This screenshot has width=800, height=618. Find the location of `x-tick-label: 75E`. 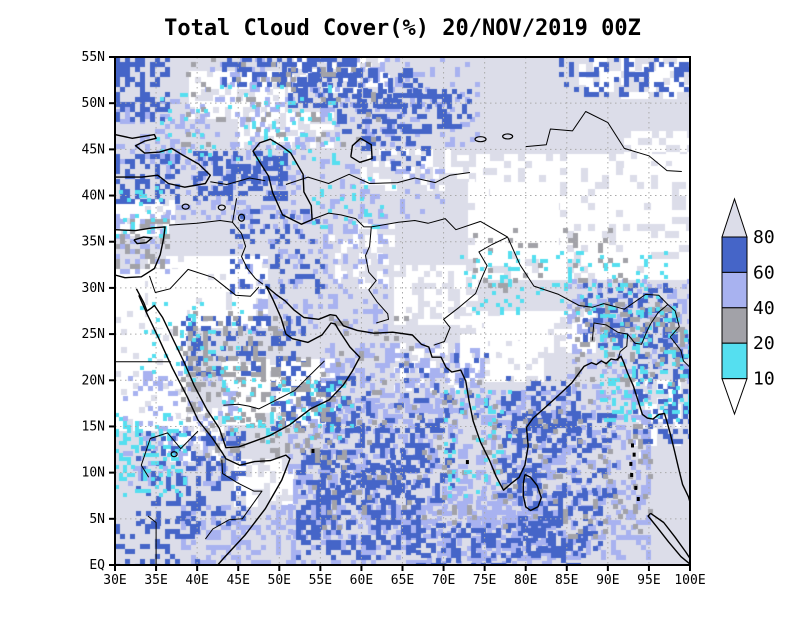

x-tick-label: 75E is located at coordinates (484, 580).